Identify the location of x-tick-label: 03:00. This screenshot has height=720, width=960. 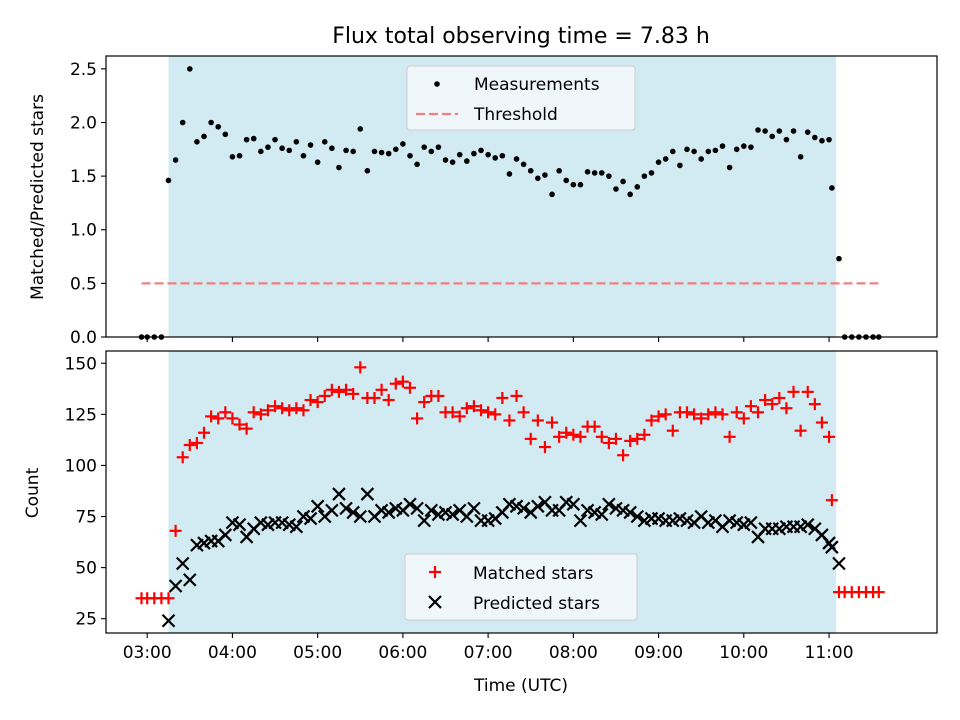
(147, 653).